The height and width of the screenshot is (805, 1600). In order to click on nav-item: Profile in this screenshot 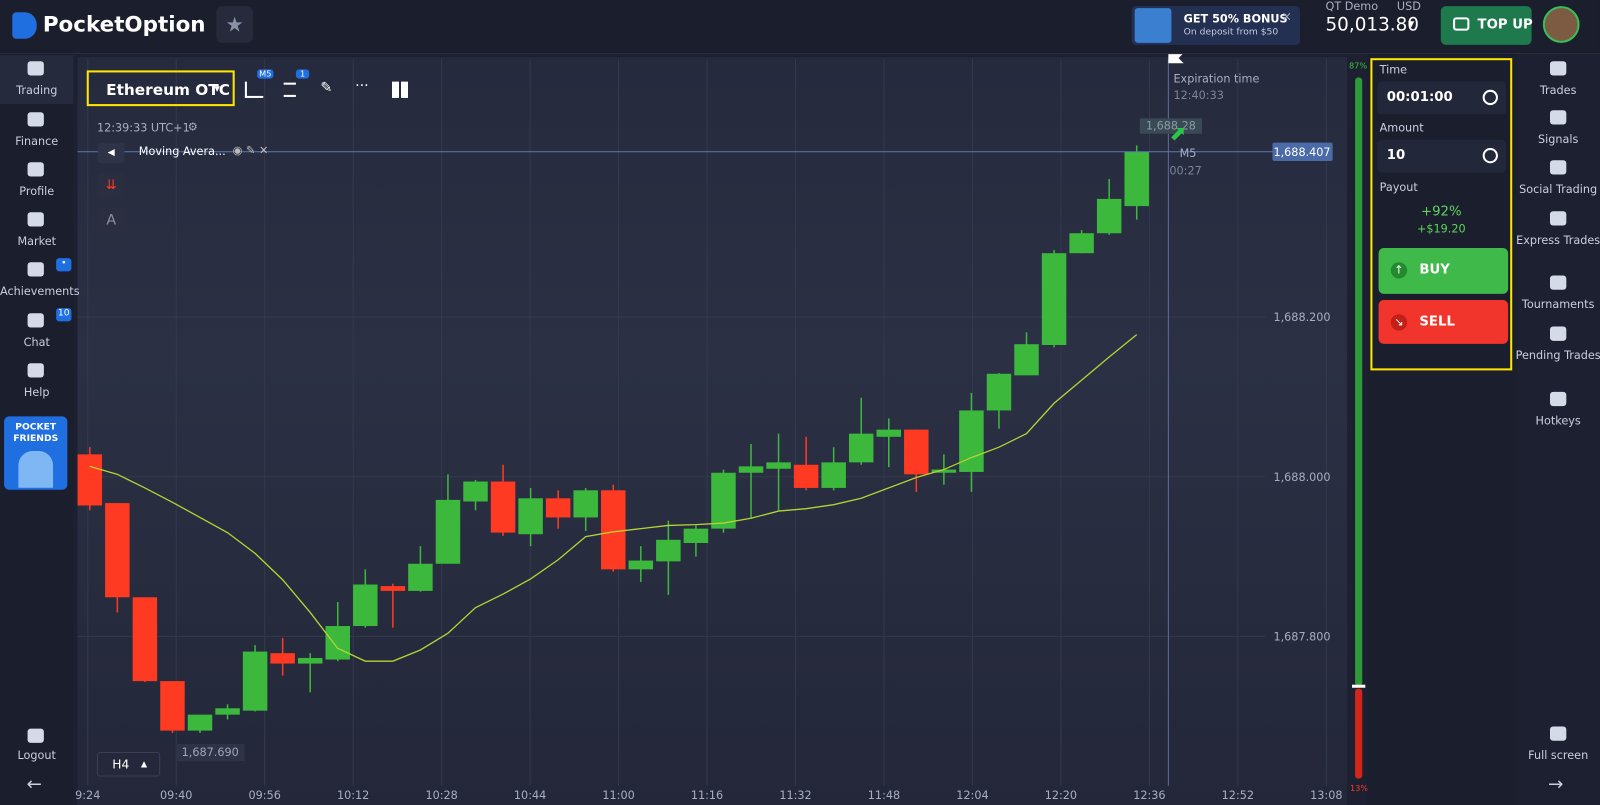, I will do `click(37, 191)`.